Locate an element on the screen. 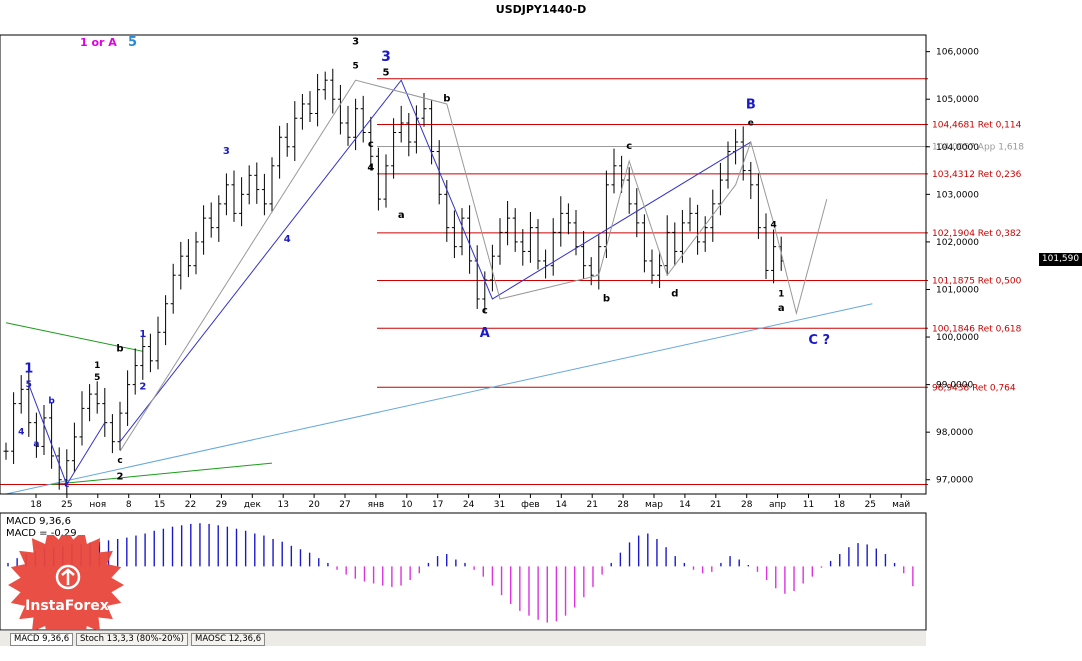 The image size is (1082, 661). x-tick-label: 21 is located at coordinates (715, 505).